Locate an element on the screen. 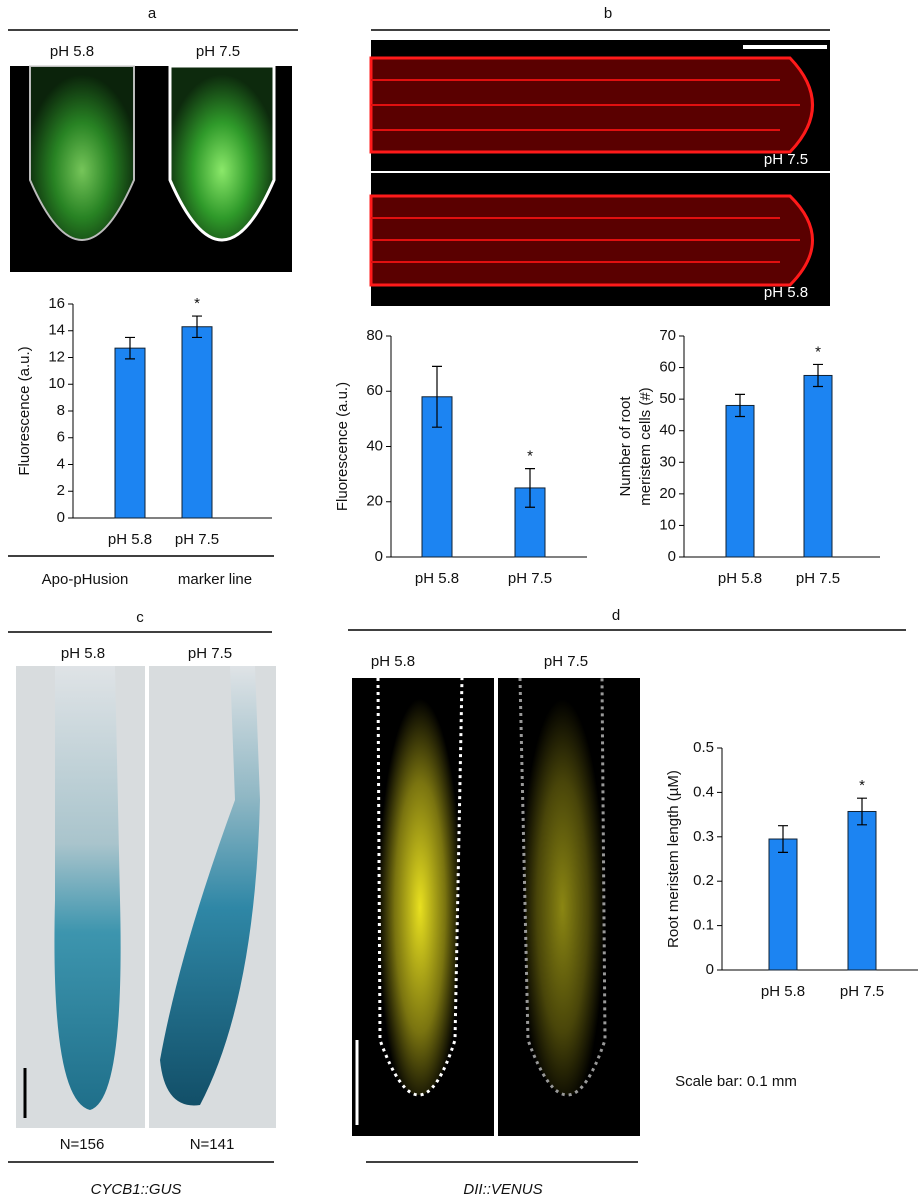 This screenshot has width=923, height=1200. panel-label: b is located at coordinates (608, 13).